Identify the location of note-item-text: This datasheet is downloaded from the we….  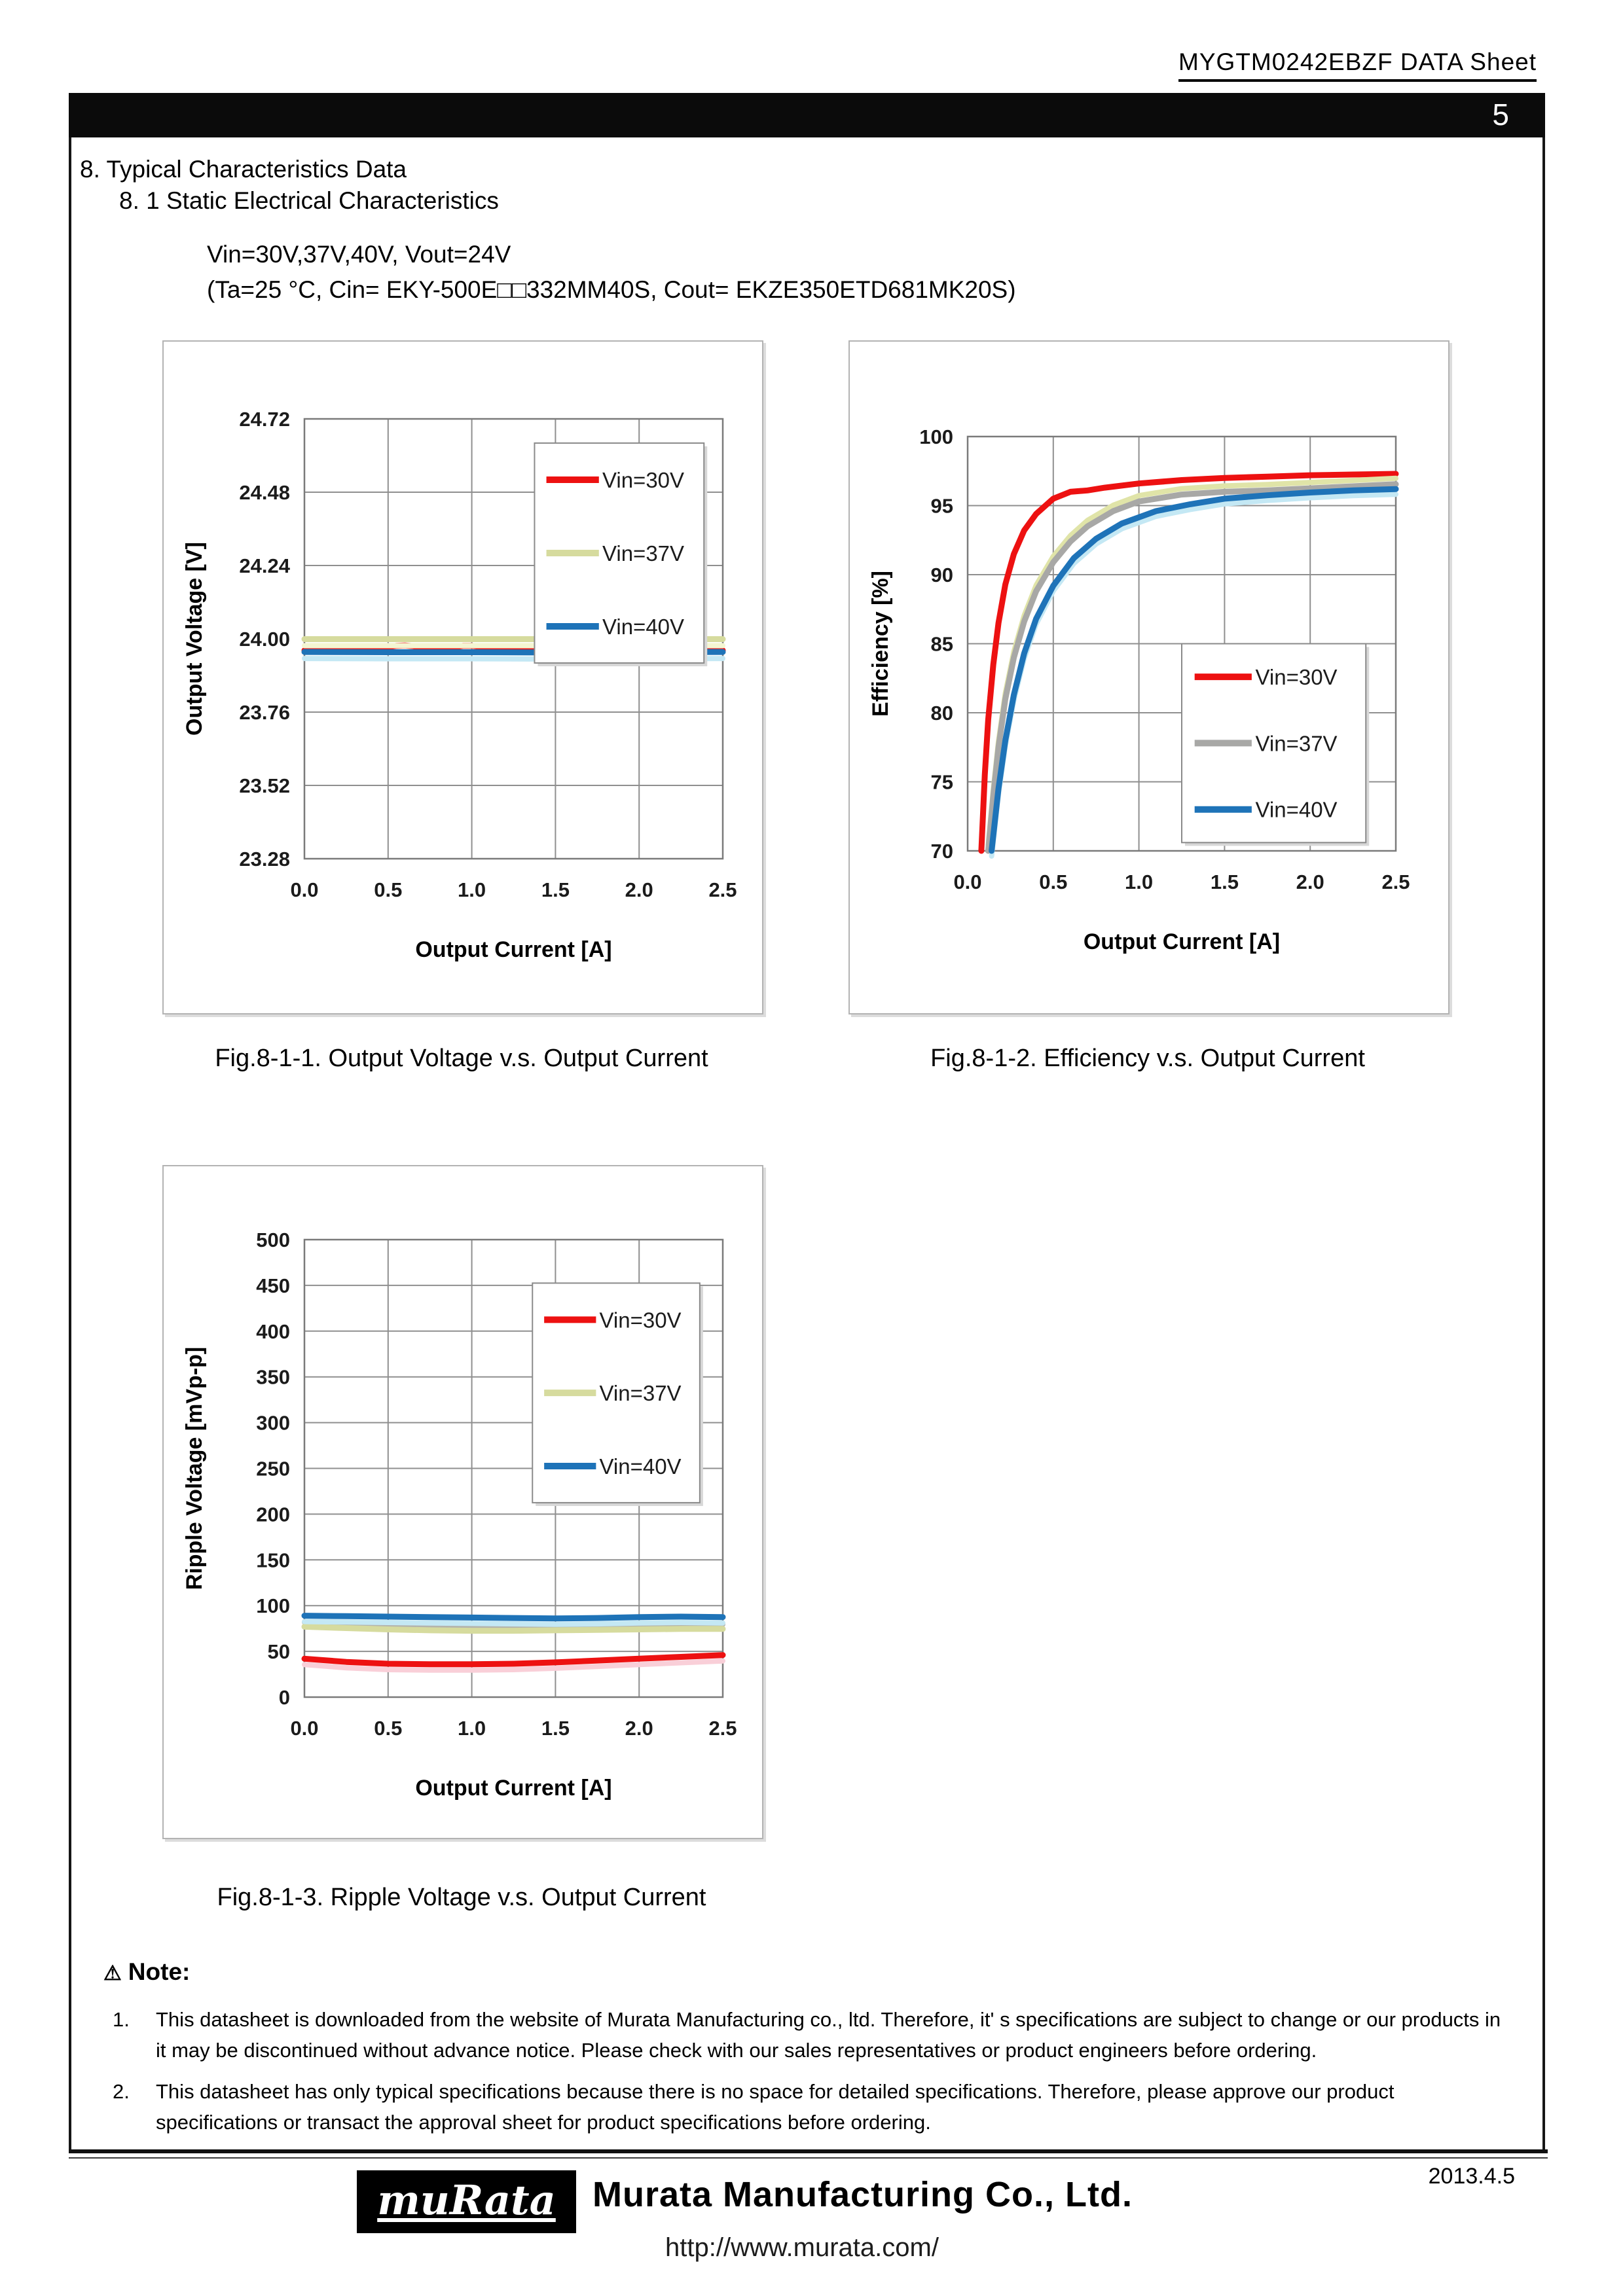
(828, 2035).